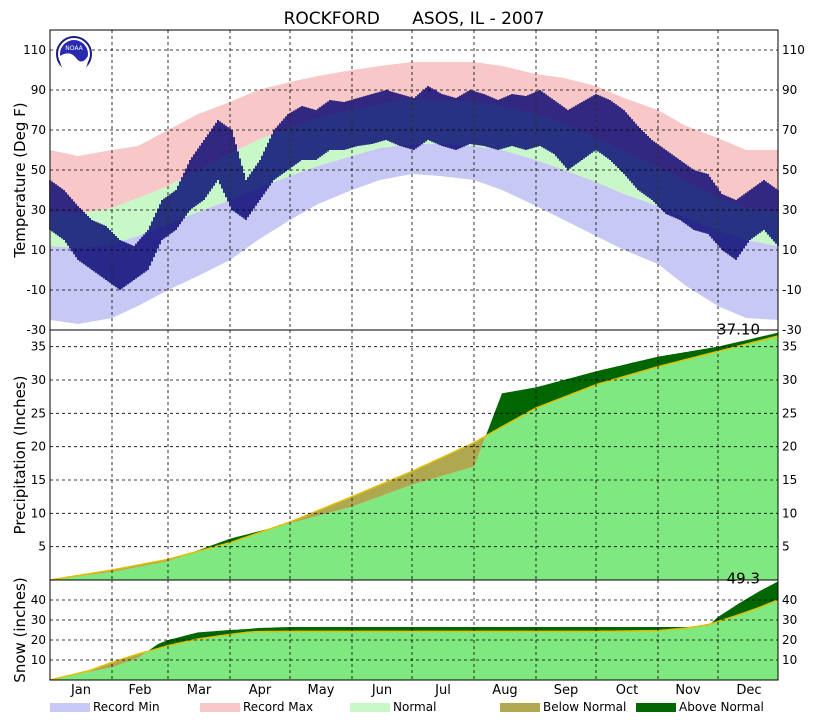 This screenshot has width=827, height=720. Describe the element at coordinates (566, 690) in the screenshot. I see `month-label-sep: Sep` at that location.